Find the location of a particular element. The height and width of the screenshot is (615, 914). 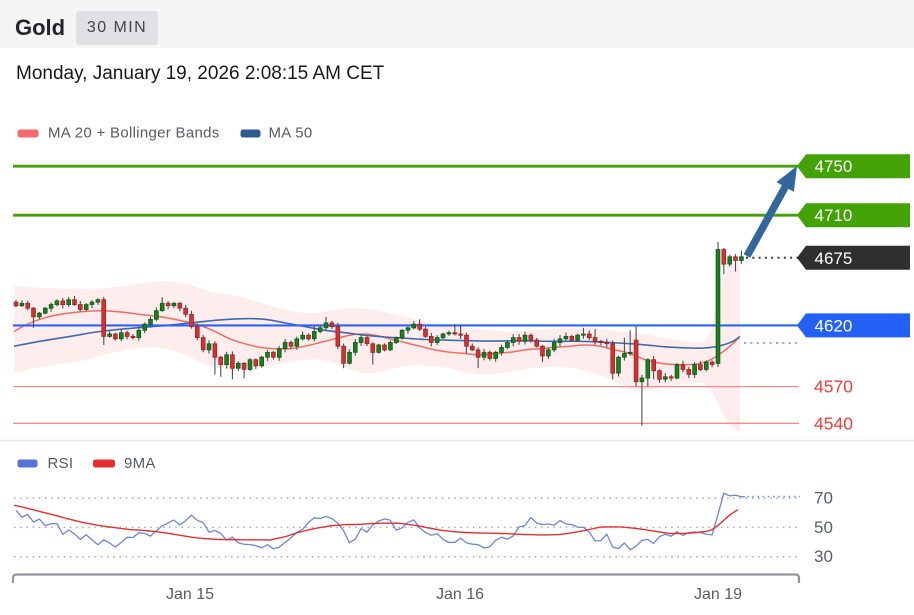

svg-text: 4540 is located at coordinates (833, 423).